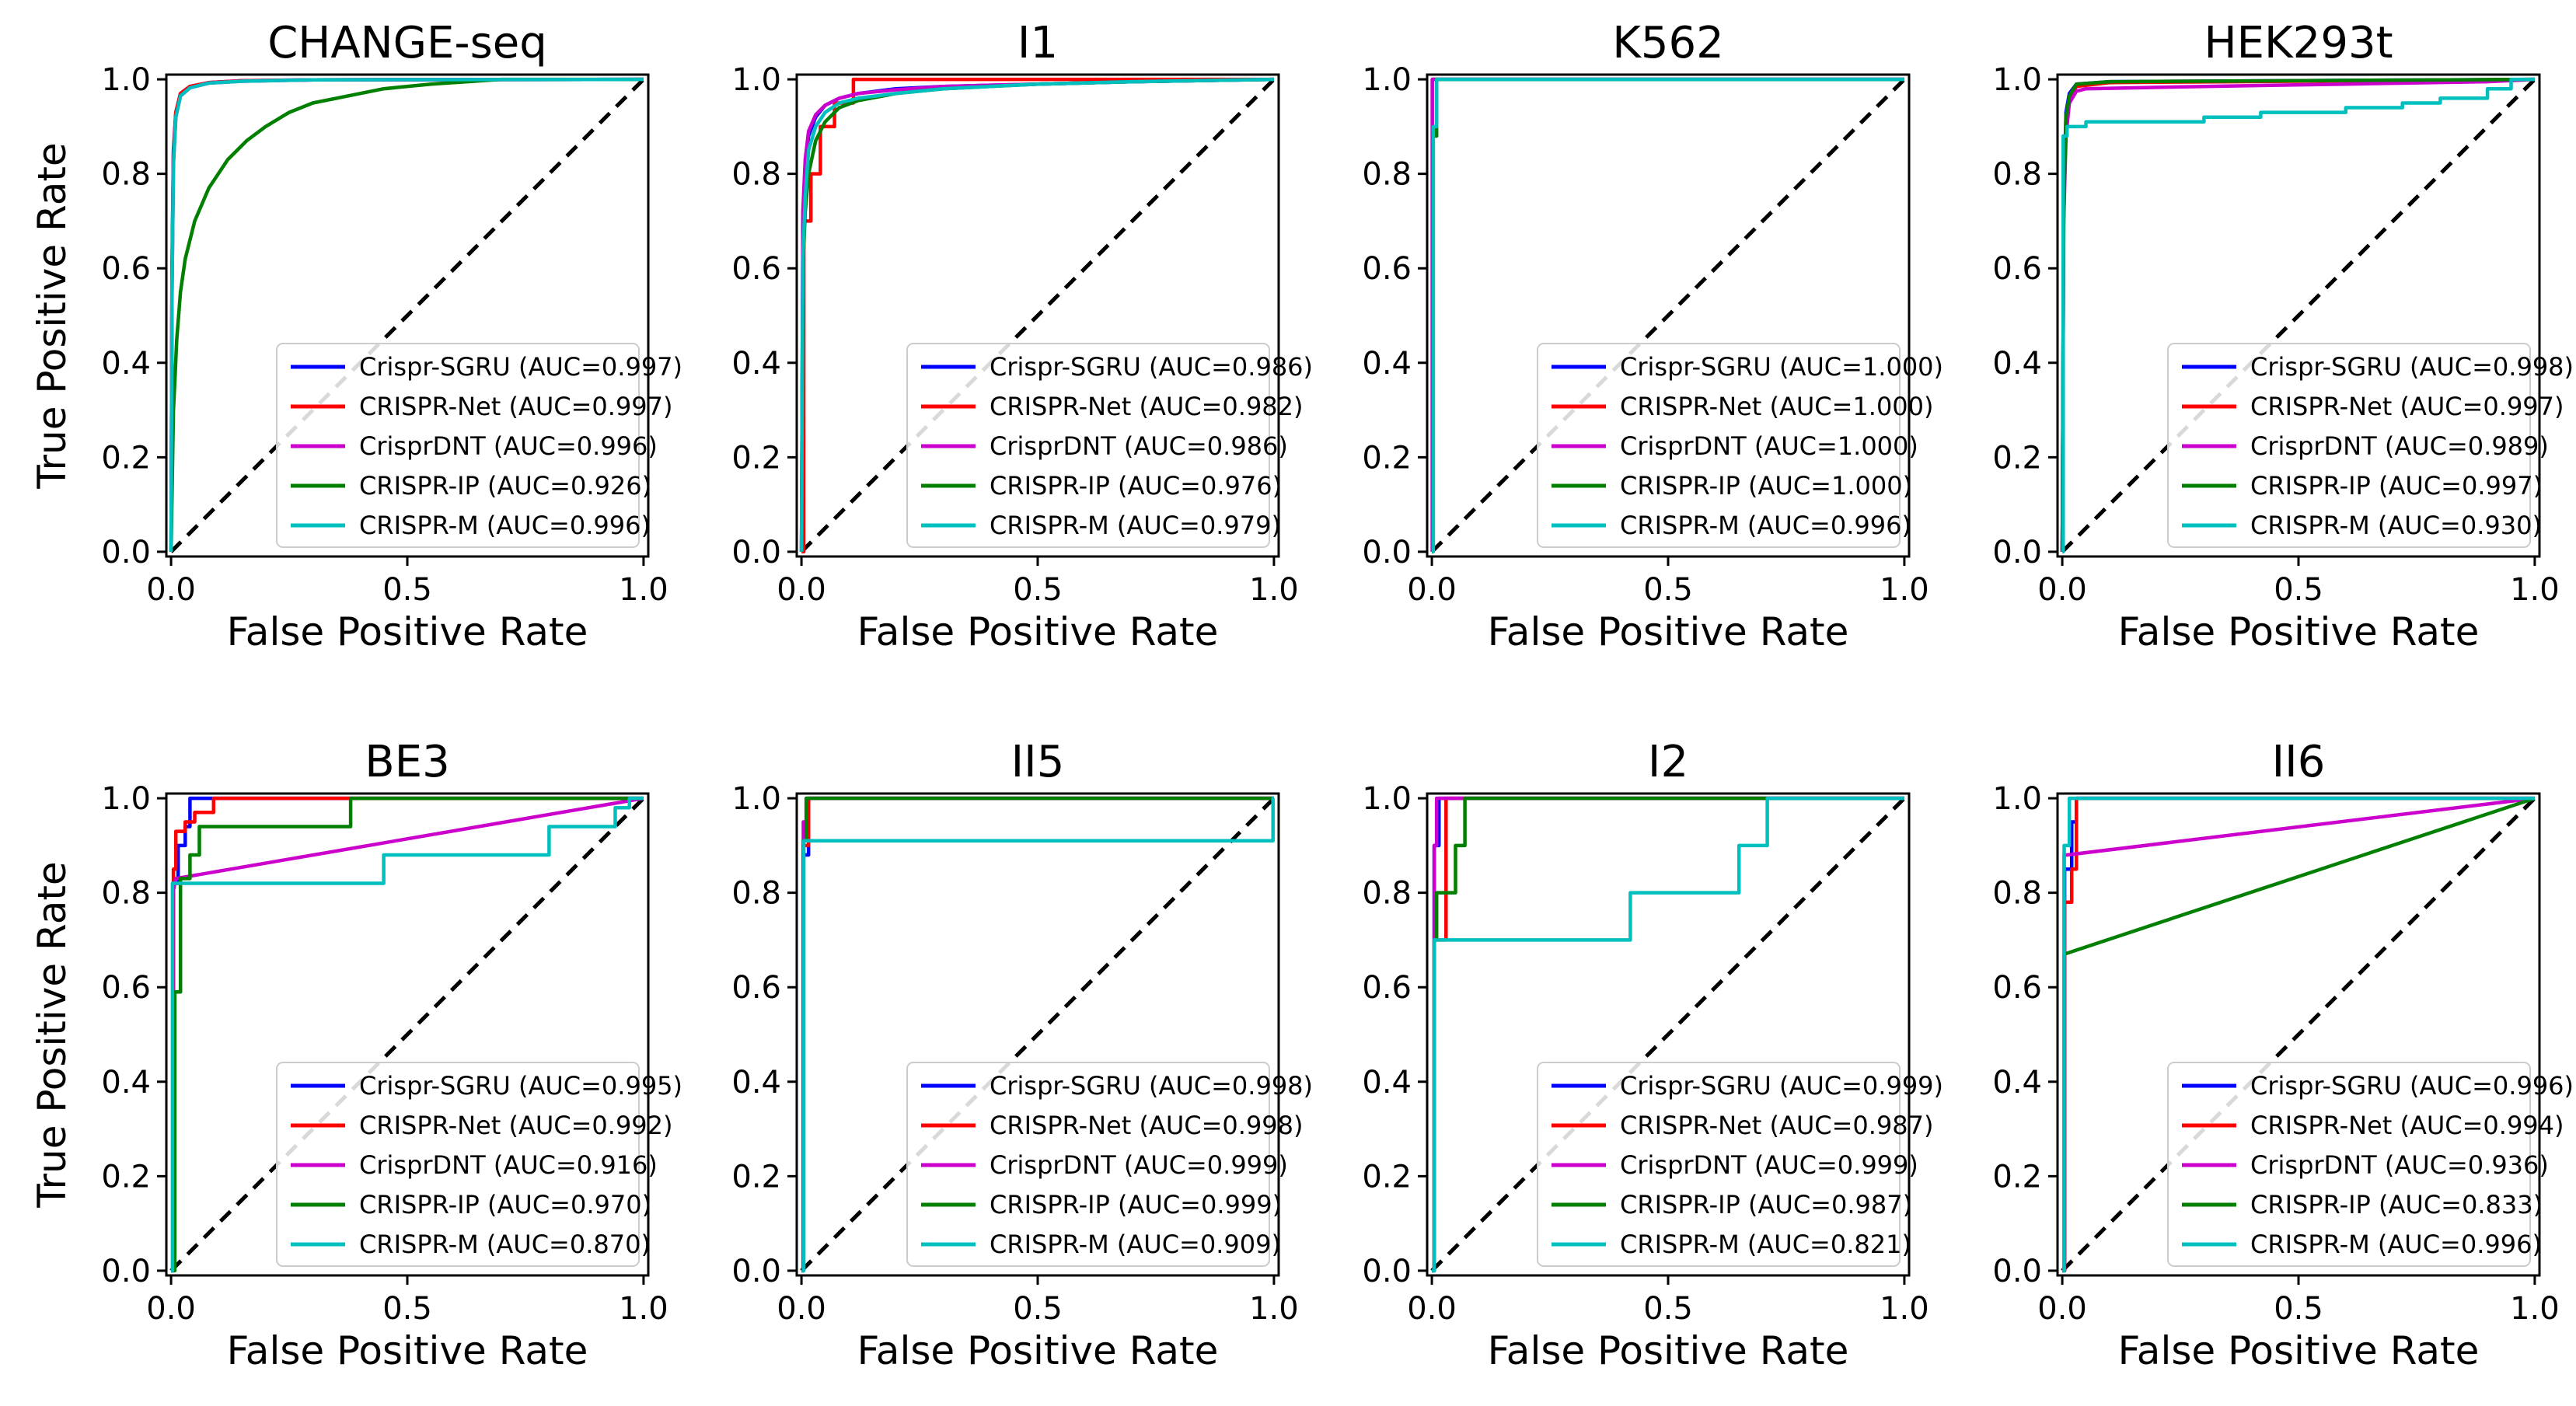 This screenshot has width=2576, height=1406. I want to click on legend-entry-label: CRISPR-M (AUC=0.930), so click(2396, 525).